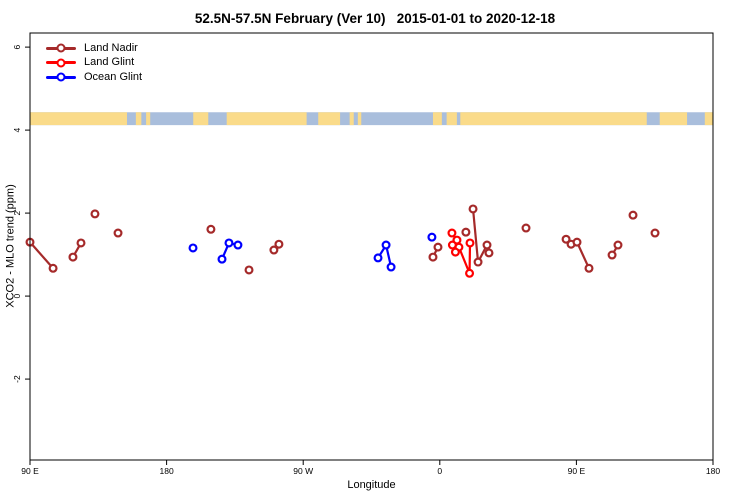 Image resolution: width=750 pixels, height=500 pixels. I want to click on ocean-glint-line-marker-icon, so click(61, 77).